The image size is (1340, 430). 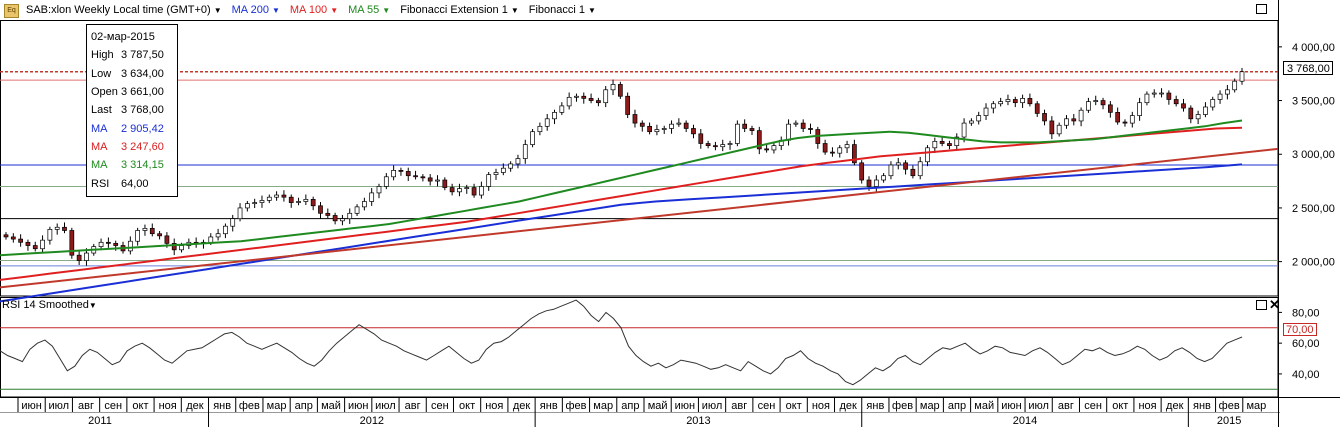 I want to click on info-row-value: 3 314,15, so click(x=142, y=165).